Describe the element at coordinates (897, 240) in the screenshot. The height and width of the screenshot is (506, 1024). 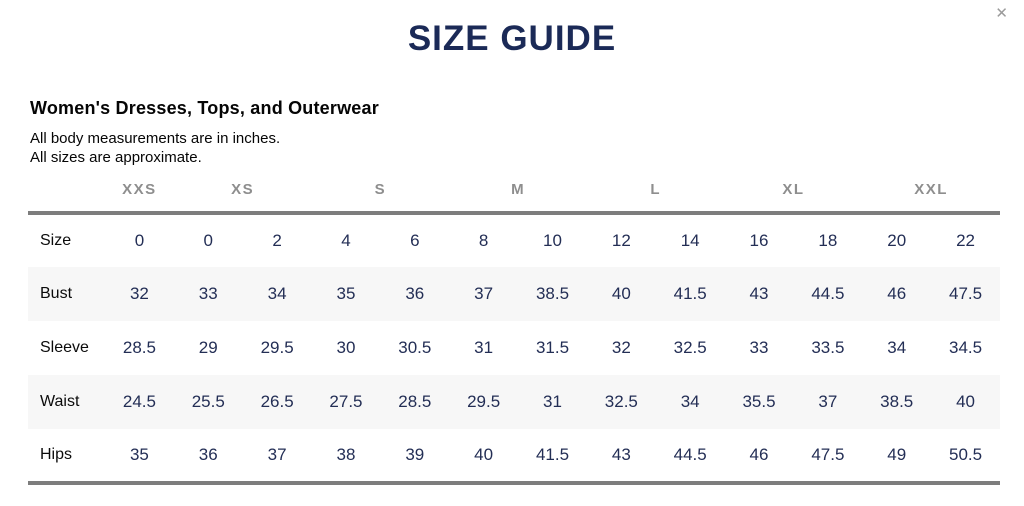
I see `table-cell: 20` at that location.